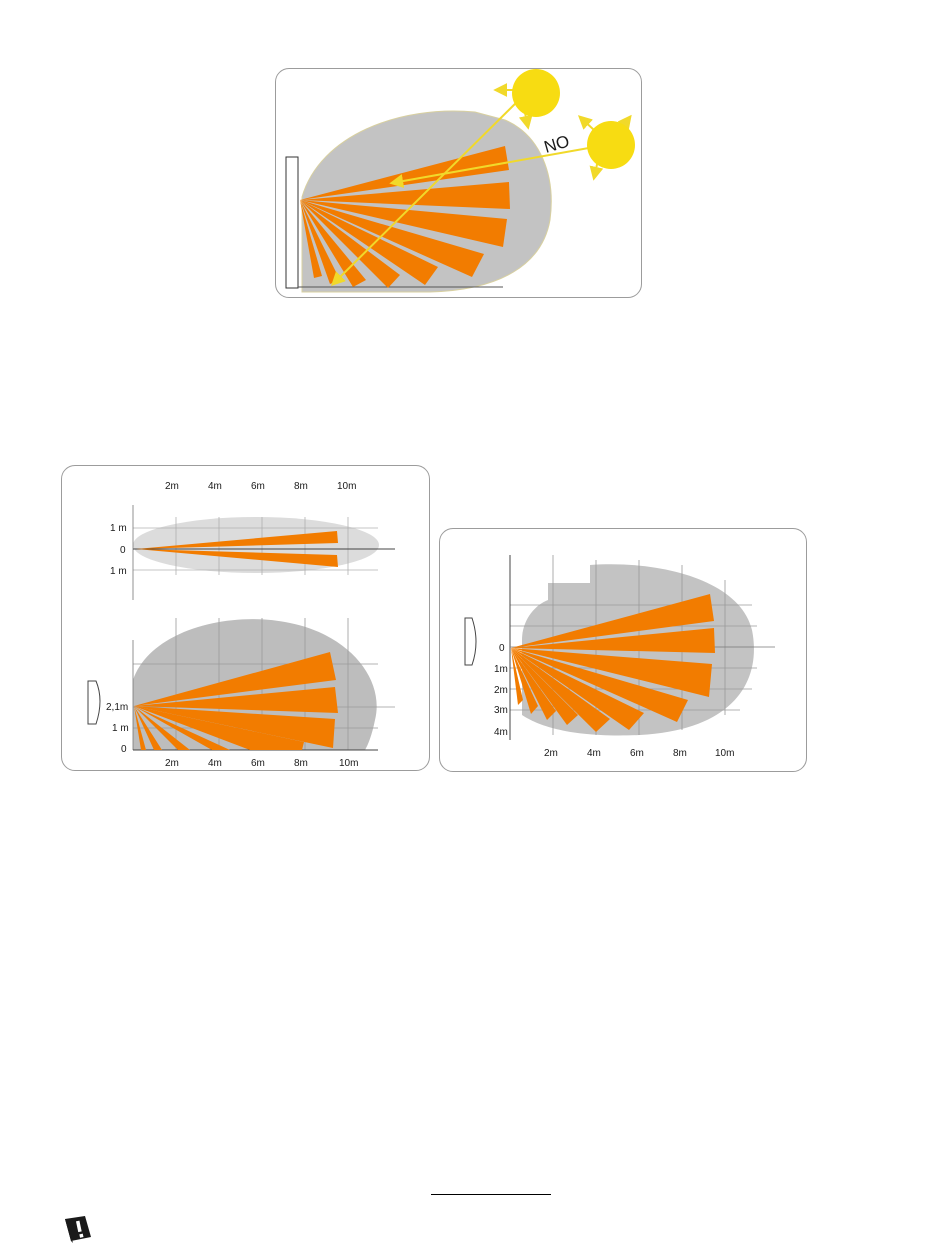 This screenshot has width=950, height=1260. What do you see at coordinates (252, 540) in the screenshot?
I see `top-view-plot: 2m 4m 6m 8m 10m 1 m 0 1 m` at bounding box center [252, 540].